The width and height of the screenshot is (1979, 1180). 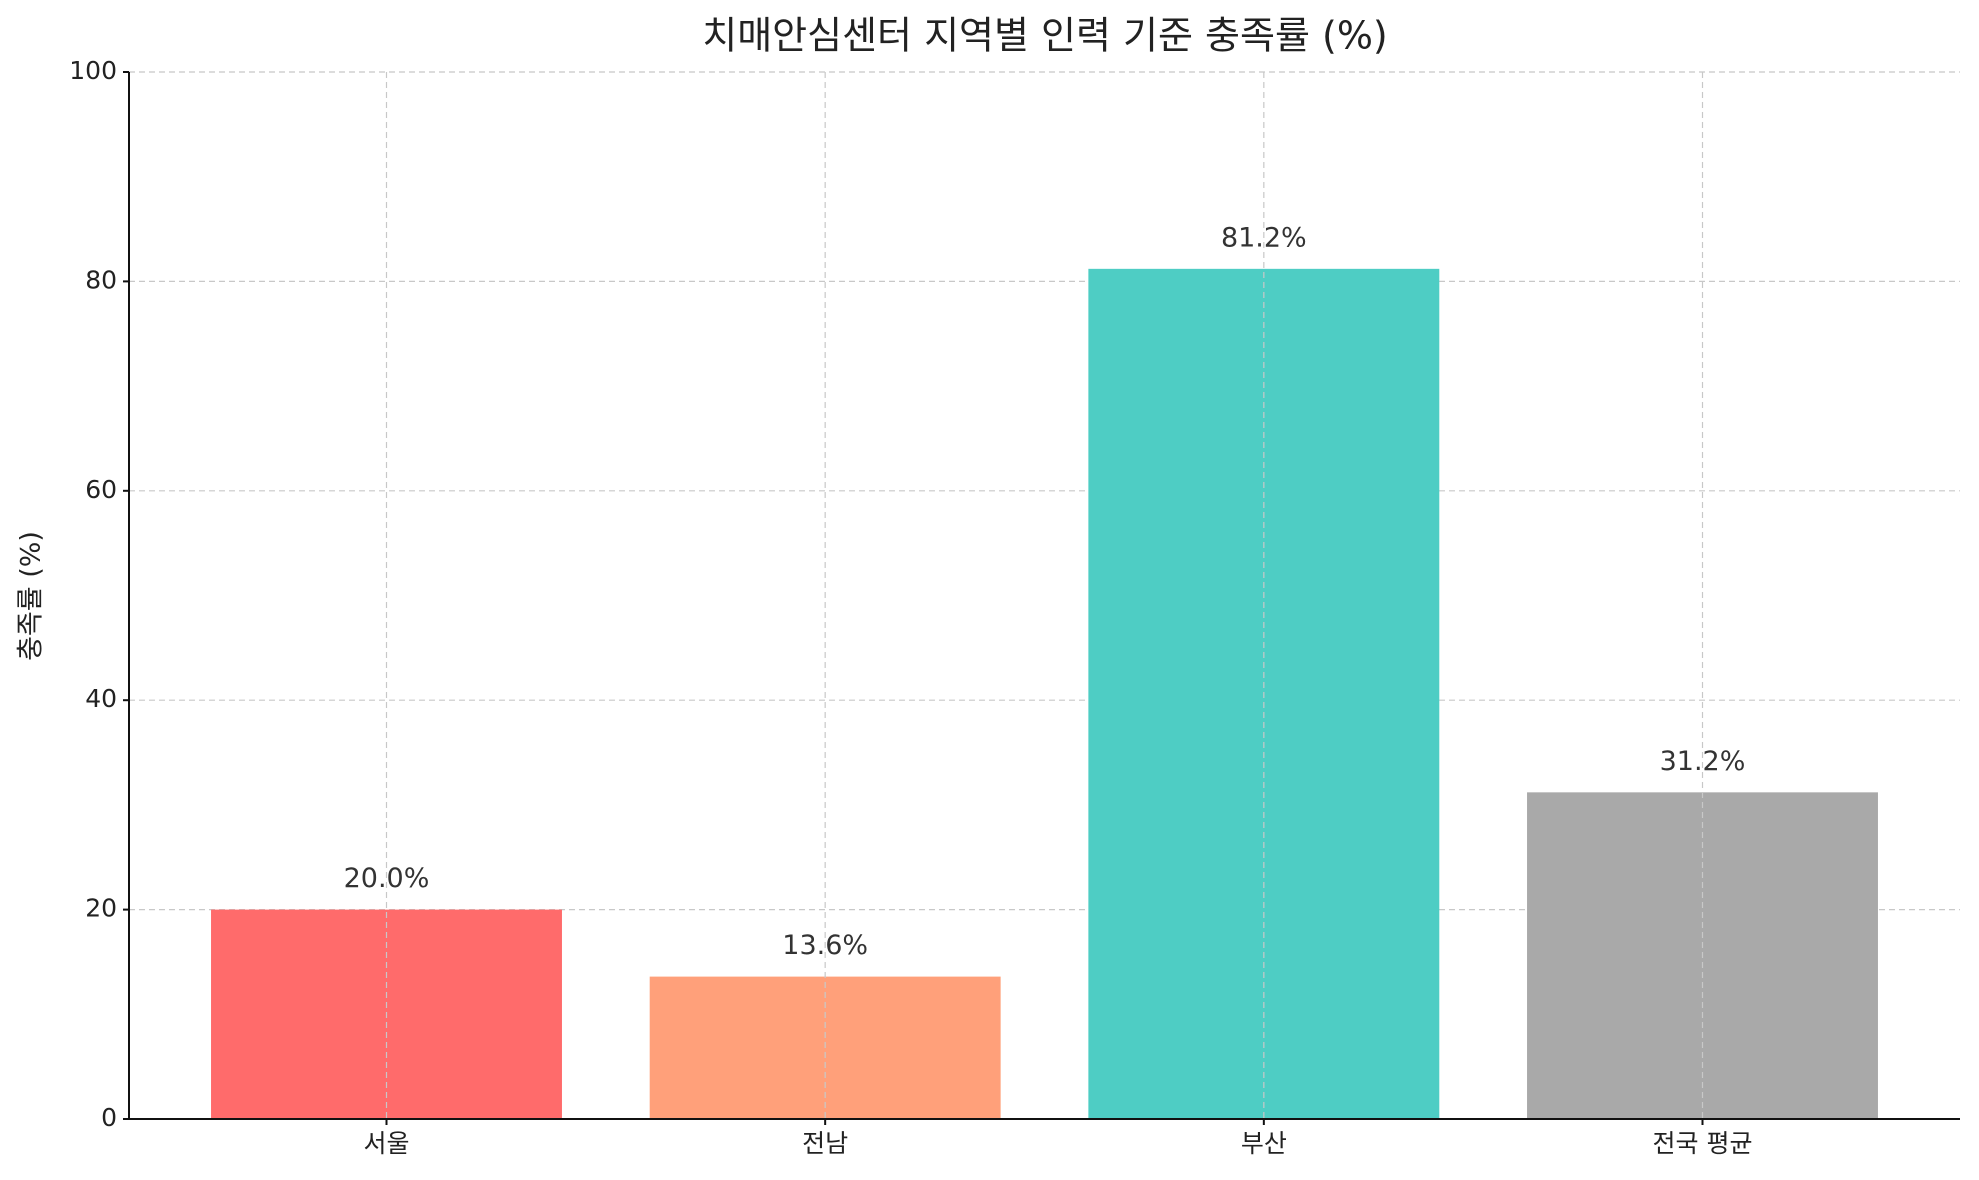 What do you see at coordinates (1045, 36) in the screenshot?
I see `chart-title: 치매안심센터 지역별 인력 기준 충족률 (%)` at bounding box center [1045, 36].